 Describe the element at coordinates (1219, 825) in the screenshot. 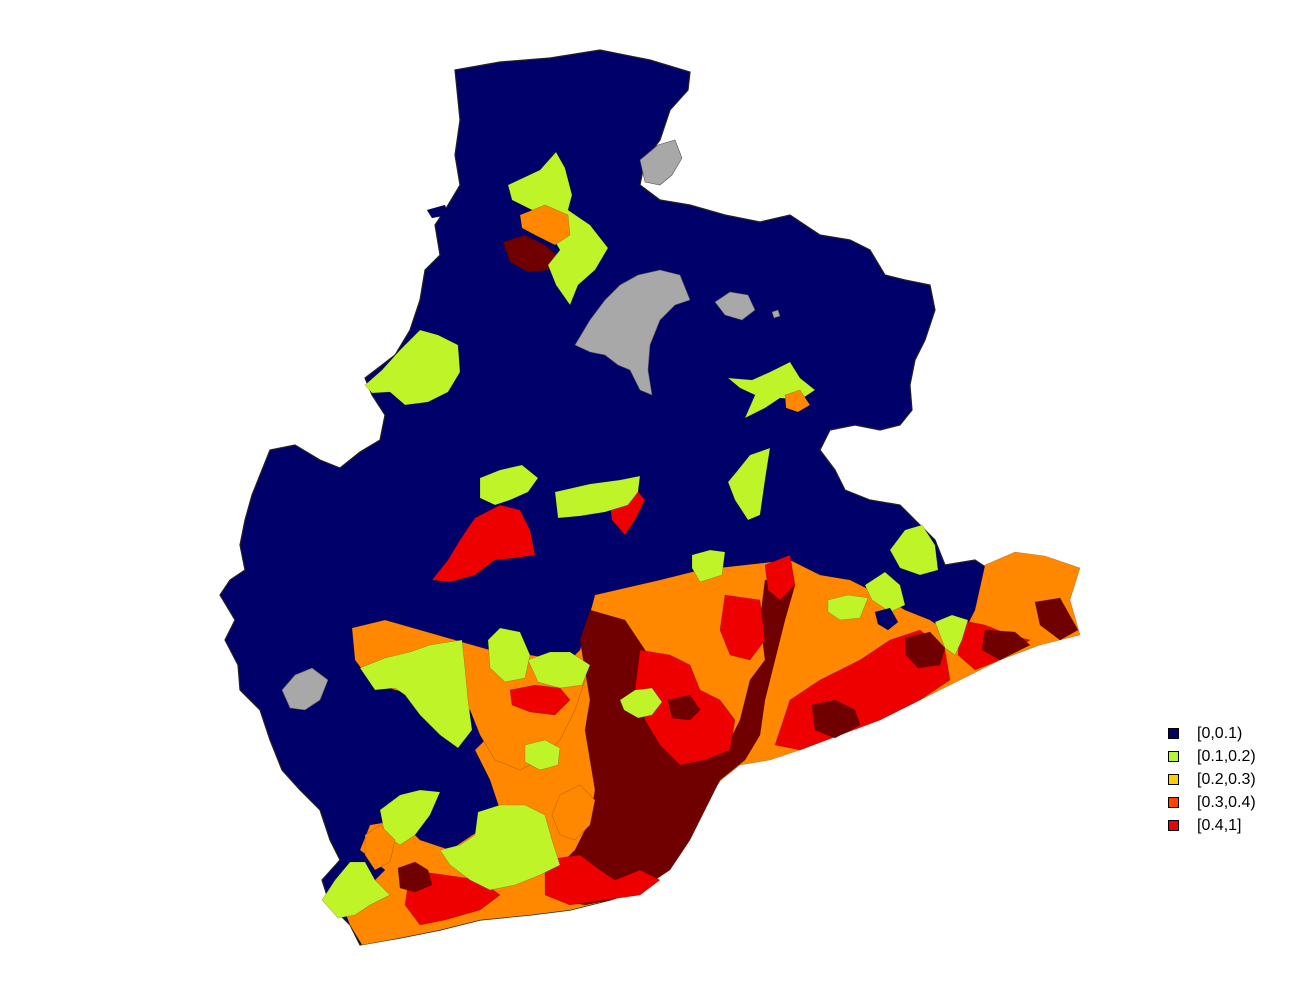

I see `legend-label: [0.4,1]` at that location.